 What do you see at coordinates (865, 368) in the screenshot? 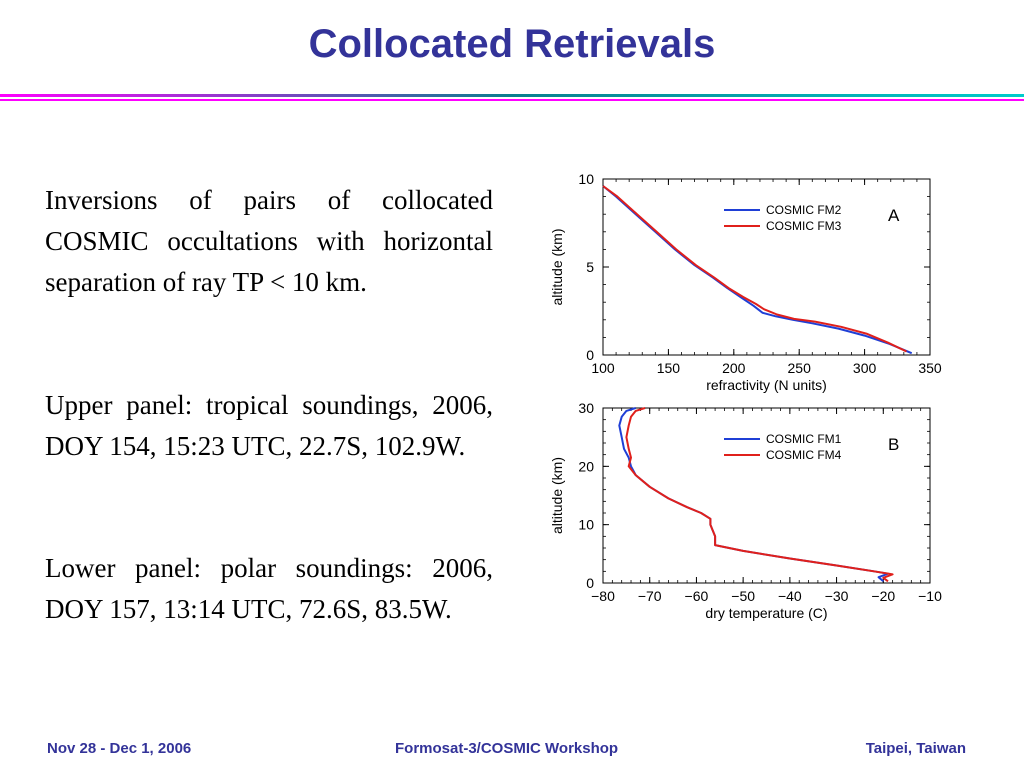
I see `x-tick-label: 300` at bounding box center [865, 368].